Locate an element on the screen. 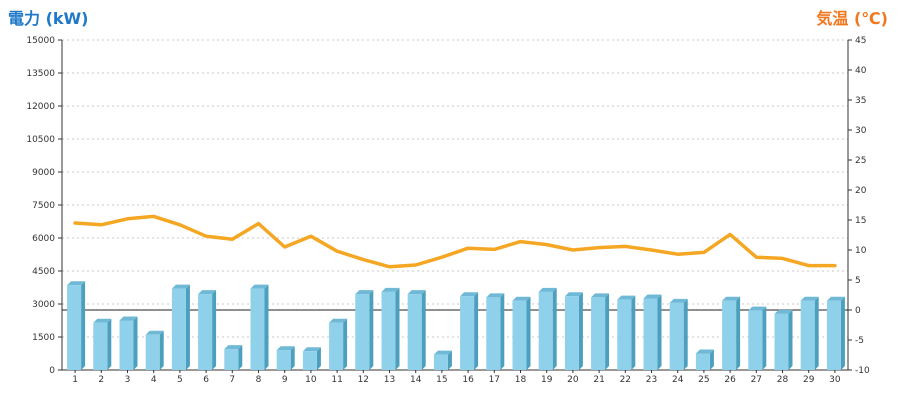 The image size is (900, 400). x-tick-label: 10 is located at coordinates (311, 380).